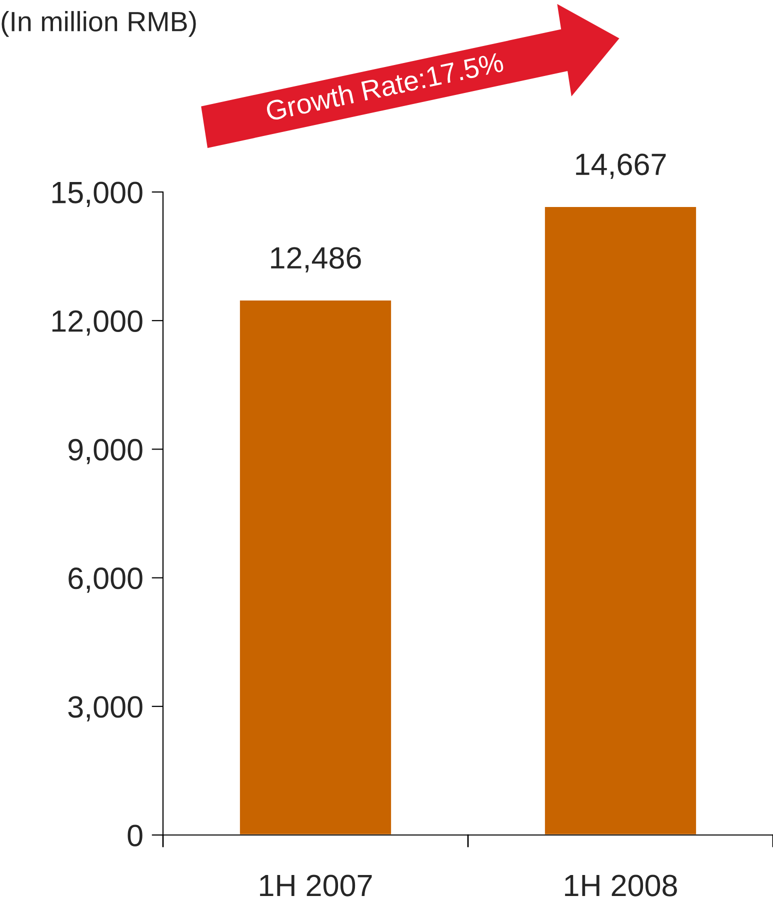  What do you see at coordinates (105, 451) in the screenshot?
I see `y-tick-label: 9,000` at bounding box center [105, 451].